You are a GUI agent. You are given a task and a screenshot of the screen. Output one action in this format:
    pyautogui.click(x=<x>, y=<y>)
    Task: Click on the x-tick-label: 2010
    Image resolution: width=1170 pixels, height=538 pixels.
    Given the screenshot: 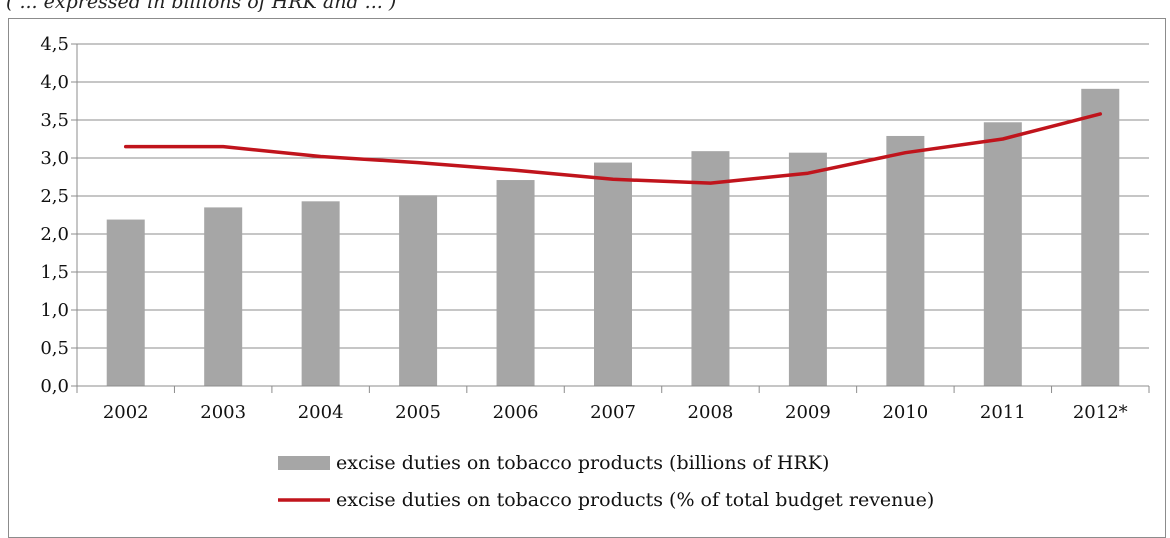 What is the action you would take?
    pyautogui.click(x=905, y=412)
    